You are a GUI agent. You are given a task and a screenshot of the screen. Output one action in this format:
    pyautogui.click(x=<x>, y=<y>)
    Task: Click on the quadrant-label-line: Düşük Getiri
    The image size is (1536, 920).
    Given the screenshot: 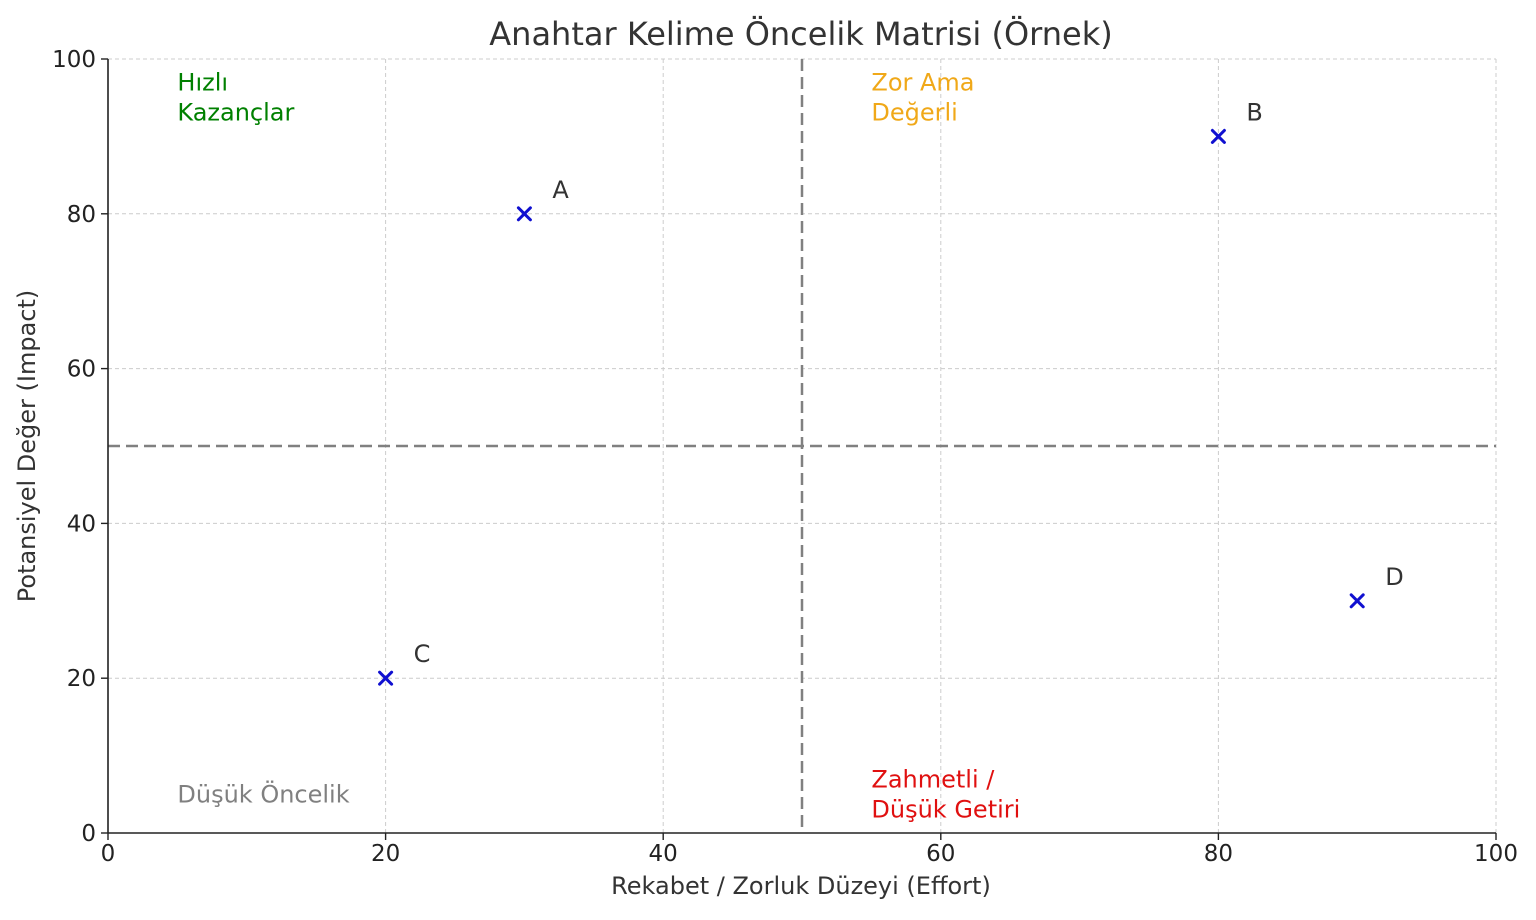 What is the action you would take?
    pyautogui.click(x=945, y=809)
    